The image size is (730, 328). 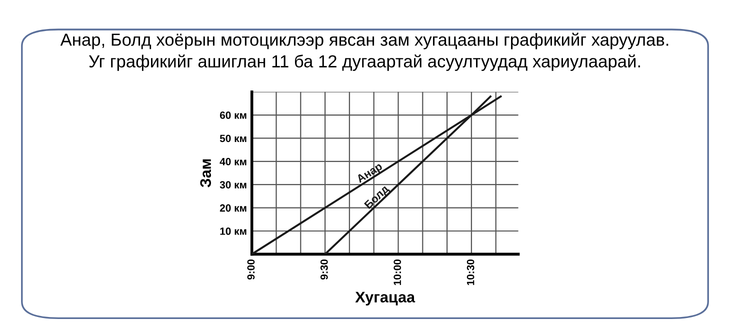 I want to click on y-tick-label: 30 км, so click(x=233, y=185).